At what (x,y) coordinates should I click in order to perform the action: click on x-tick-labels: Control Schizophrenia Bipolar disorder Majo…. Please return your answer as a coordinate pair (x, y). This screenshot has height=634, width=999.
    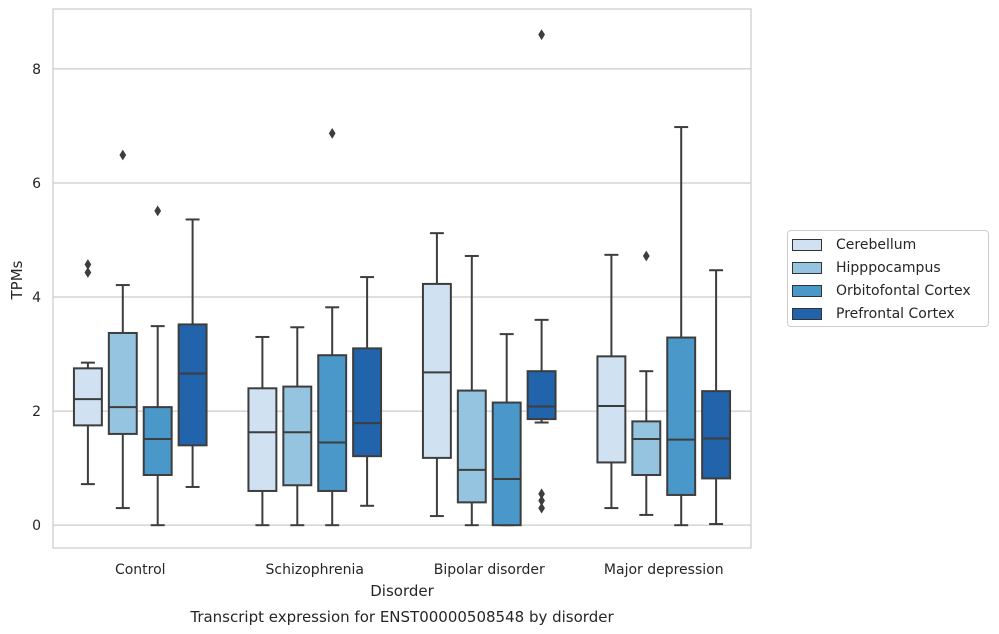
    Looking at the image, I should click on (419, 570).